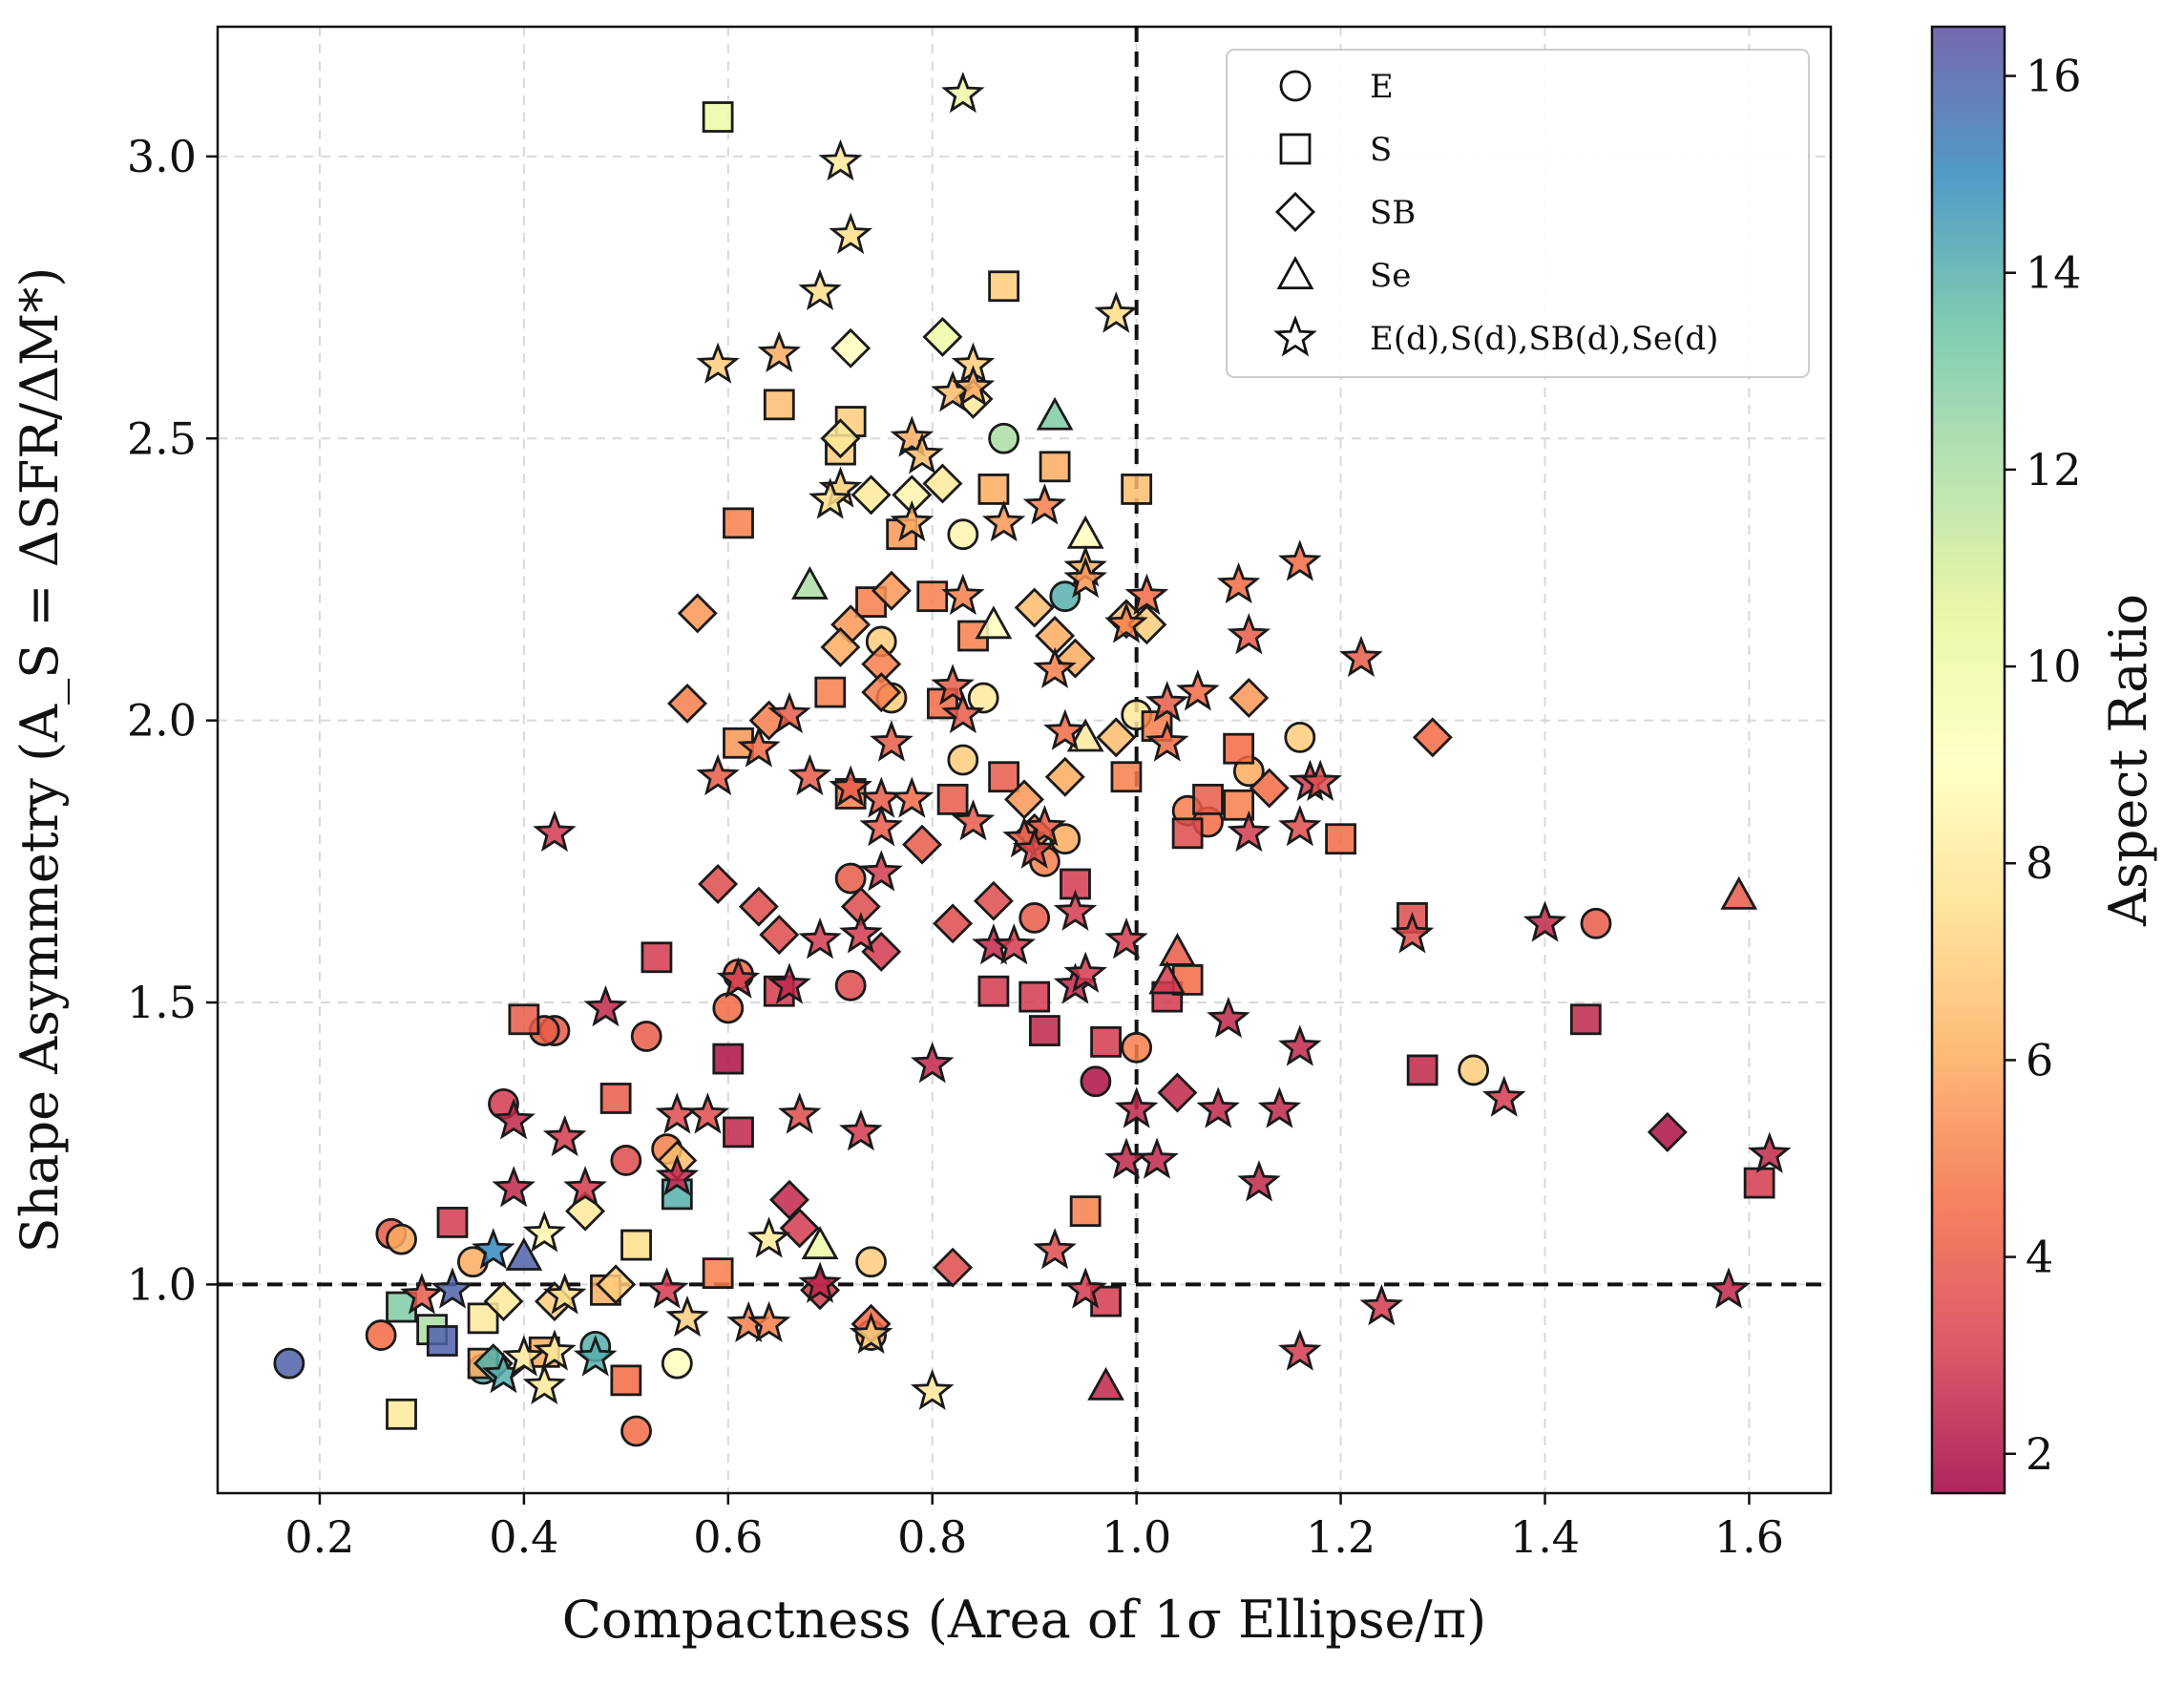 The height and width of the screenshot is (1686, 2184). What do you see at coordinates (1341, 1537) in the screenshot?
I see `x-tick-label: 1.2` at bounding box center [1341, 1537].